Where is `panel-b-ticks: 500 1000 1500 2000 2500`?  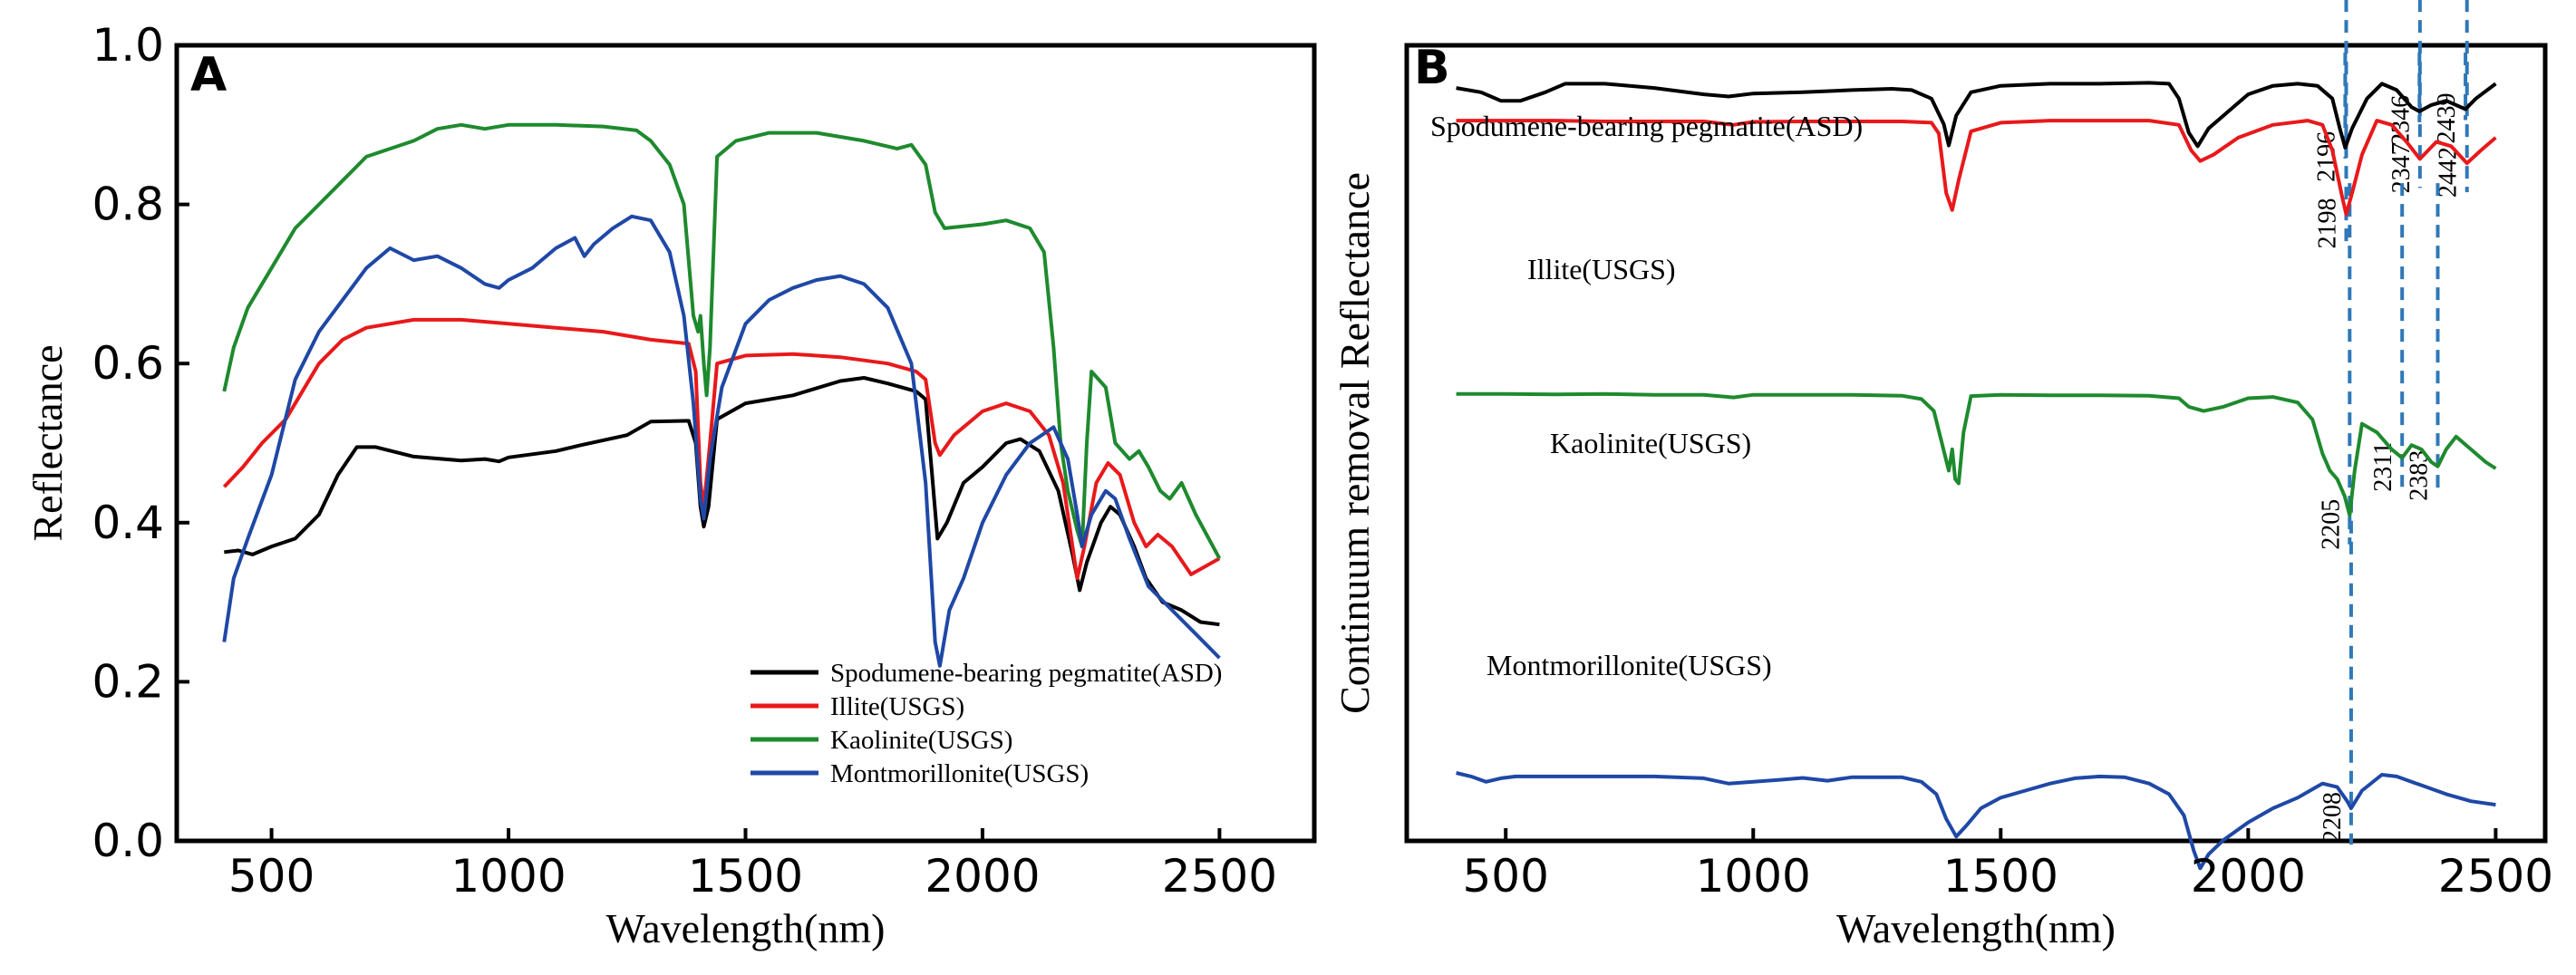
panel-b-ticks: 500 1000 1500 2000 2500 is located at coordinates (2007, 865).